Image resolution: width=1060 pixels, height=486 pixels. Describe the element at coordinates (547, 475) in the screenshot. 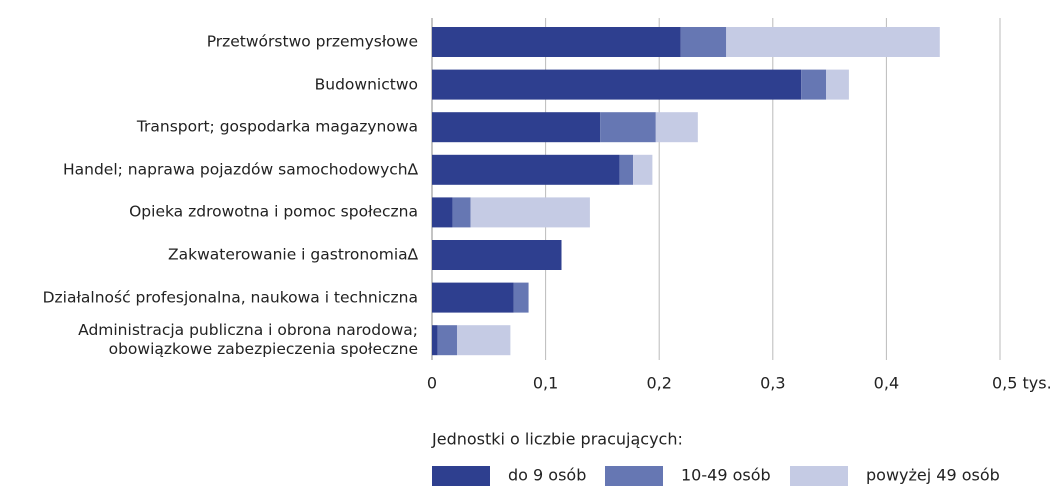

I see `legend-label: do 9 osób` at that location.